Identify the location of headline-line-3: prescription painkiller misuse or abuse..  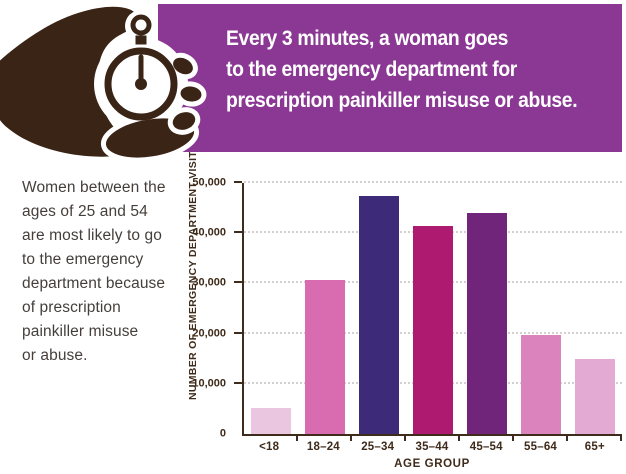
(402, 100).